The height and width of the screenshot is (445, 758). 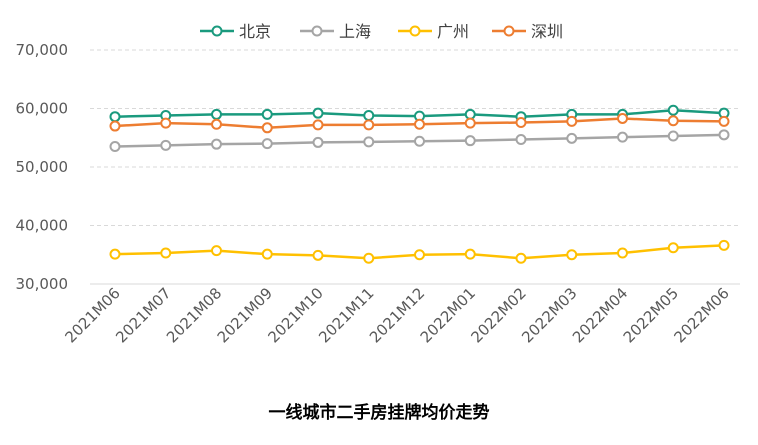 What do you see at coordinates (255, 31) in the screenshot?
I see `legend-label: 北京` at bounding box center [255, 31].